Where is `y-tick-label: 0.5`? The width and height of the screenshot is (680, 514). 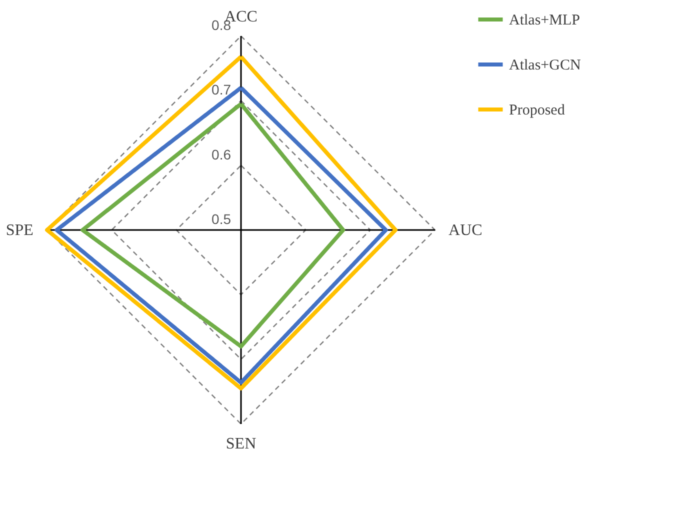
y-tick-label: 0.5 is located at coordinates (222, 219).